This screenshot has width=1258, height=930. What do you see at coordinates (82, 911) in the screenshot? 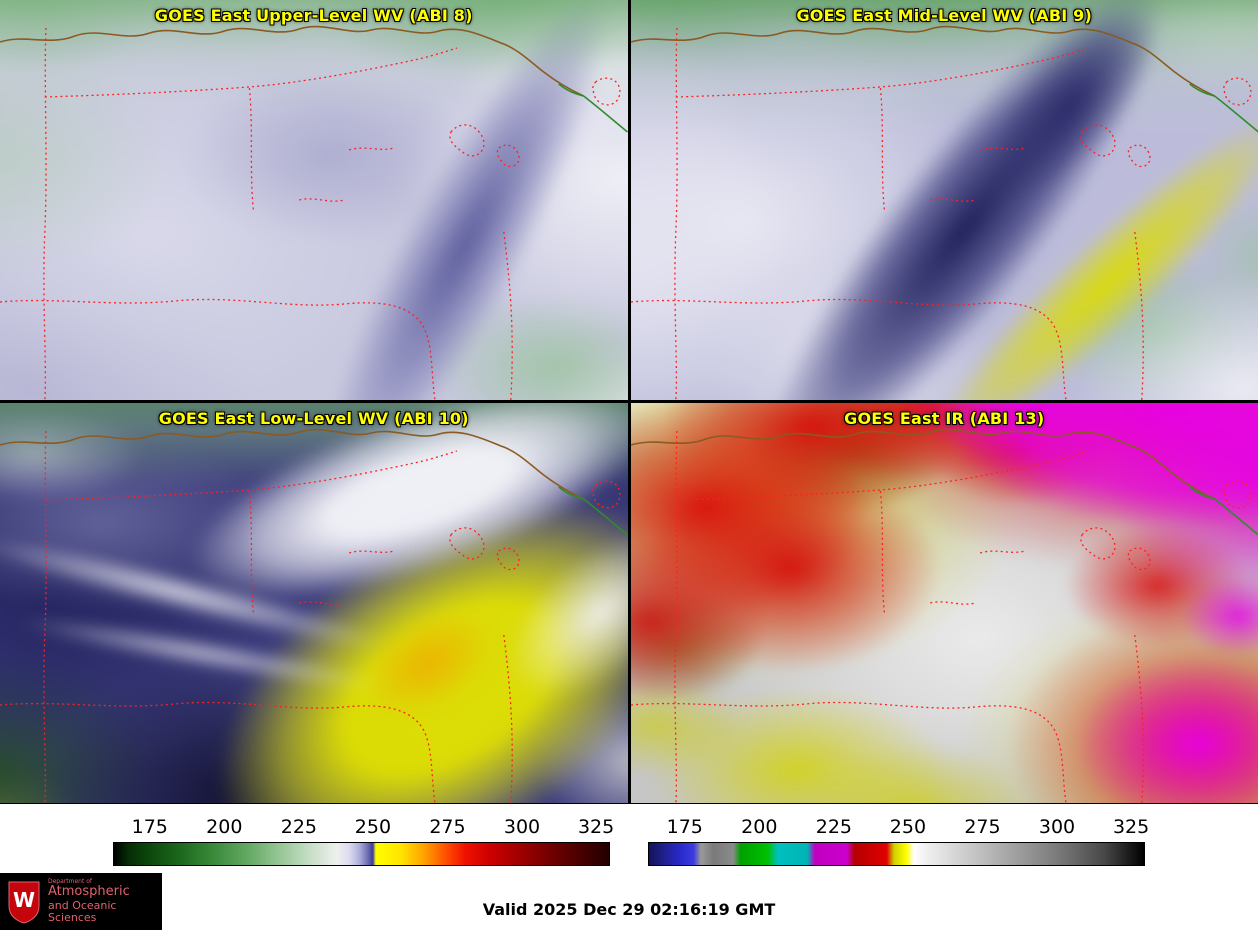
I see `logo-title-line2: and Oceanic Sciences` at bounding box center [82, 911].